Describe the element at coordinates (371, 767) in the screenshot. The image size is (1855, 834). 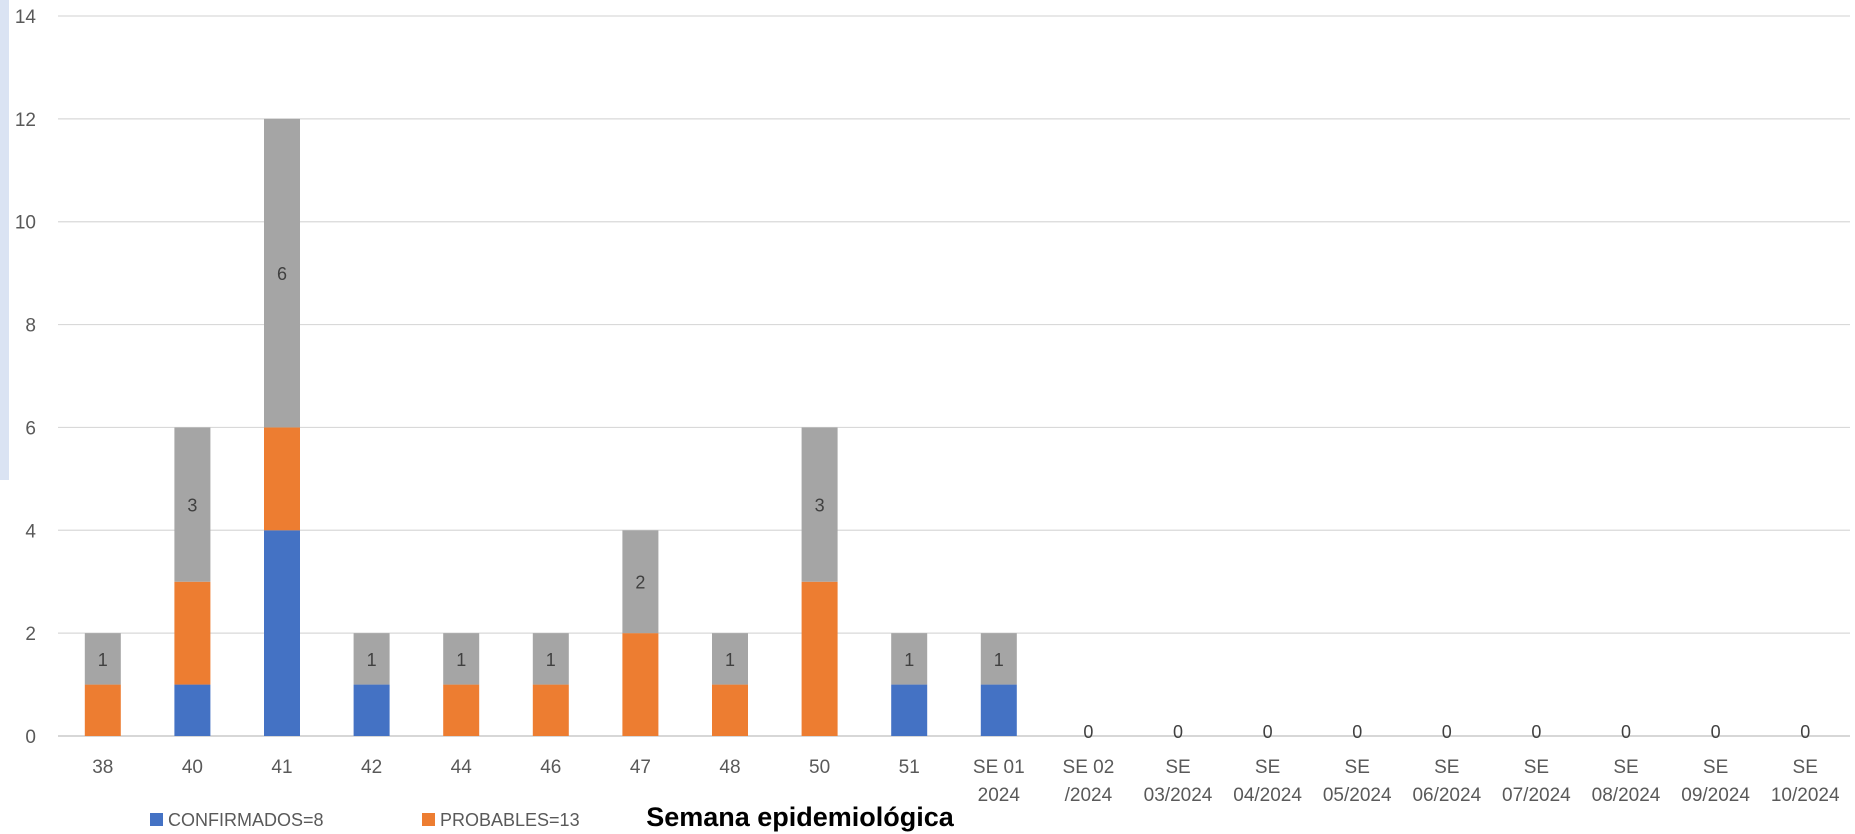
I see `x-tick-label: 42` at that location.